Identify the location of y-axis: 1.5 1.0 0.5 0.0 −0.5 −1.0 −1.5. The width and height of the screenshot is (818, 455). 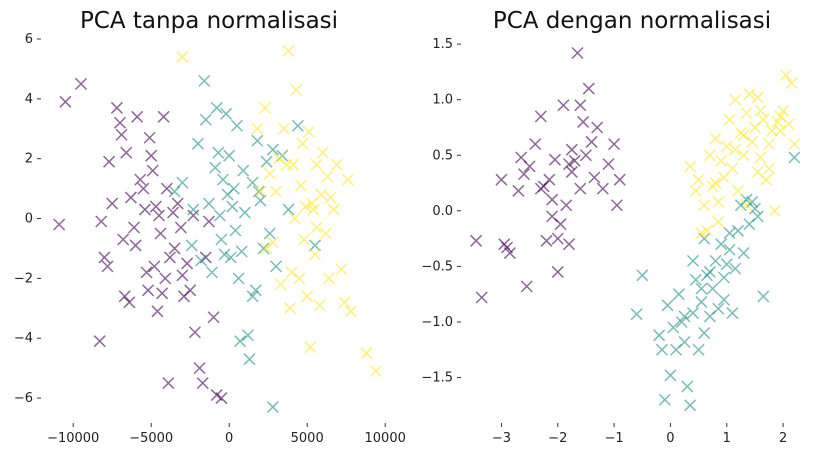
(441, 211).